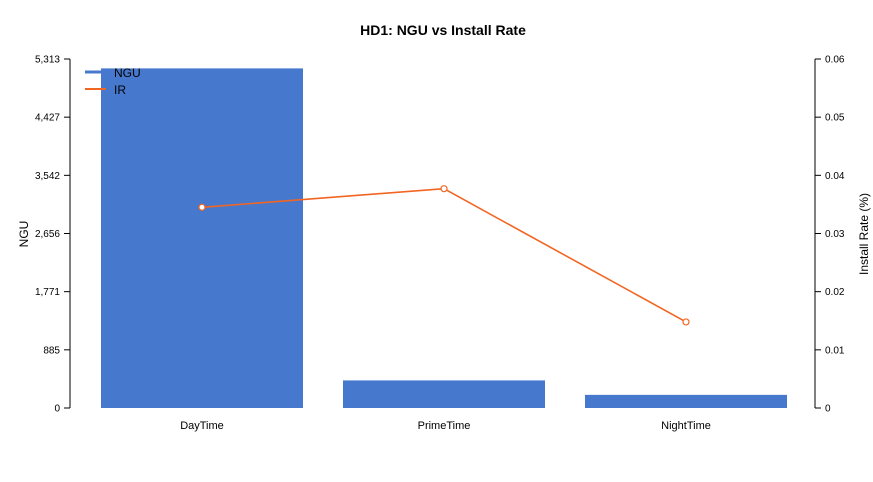 The image size is (873, 482). Describe the element at coordinates (443, 30) in the screenshot. I see `chart-title: HD1: NGU vs Install Rate` at that location.